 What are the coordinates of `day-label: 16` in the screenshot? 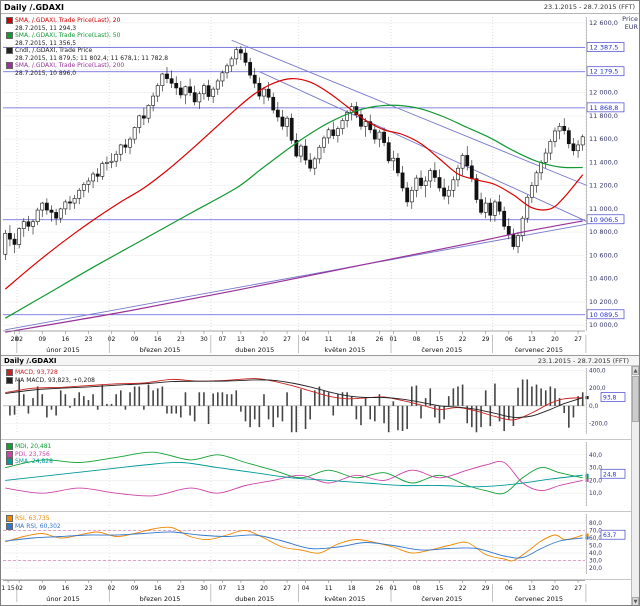 It's located at (66, 339).